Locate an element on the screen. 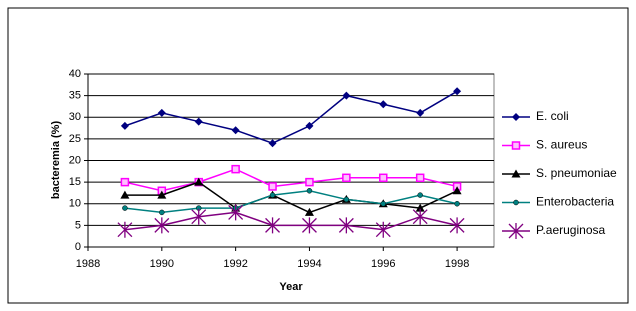 The width and height of the screenshot is (636, 311). legend-label: E. coli is located at coordinates (552, 116).